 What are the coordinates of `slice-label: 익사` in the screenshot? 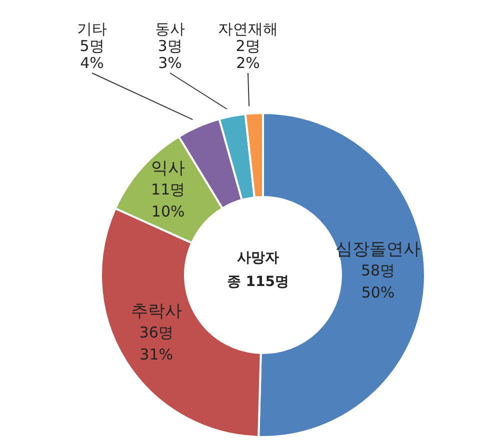 It's located at (168, 168).